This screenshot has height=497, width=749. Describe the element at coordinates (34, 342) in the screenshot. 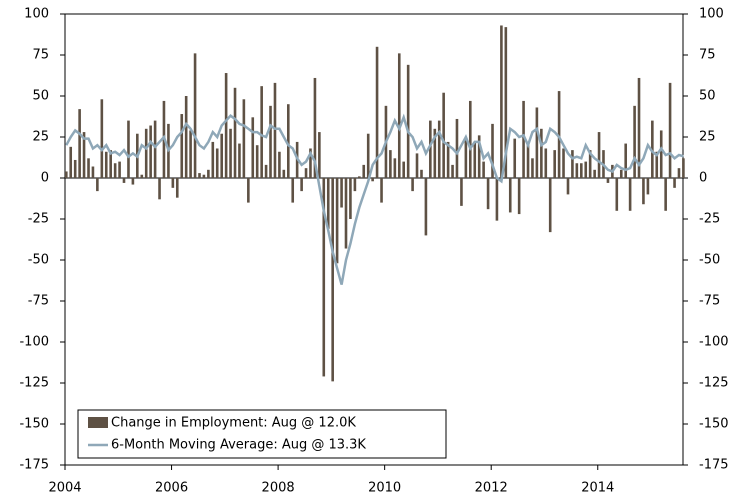

I see `y-tick-label: -100` at that location.